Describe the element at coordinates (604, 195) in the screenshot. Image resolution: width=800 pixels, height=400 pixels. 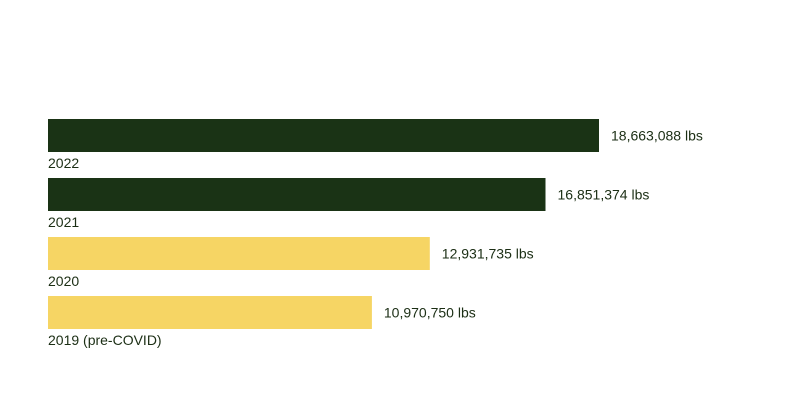
I see `value-label-2: 16,851,374 lbs` at that location.